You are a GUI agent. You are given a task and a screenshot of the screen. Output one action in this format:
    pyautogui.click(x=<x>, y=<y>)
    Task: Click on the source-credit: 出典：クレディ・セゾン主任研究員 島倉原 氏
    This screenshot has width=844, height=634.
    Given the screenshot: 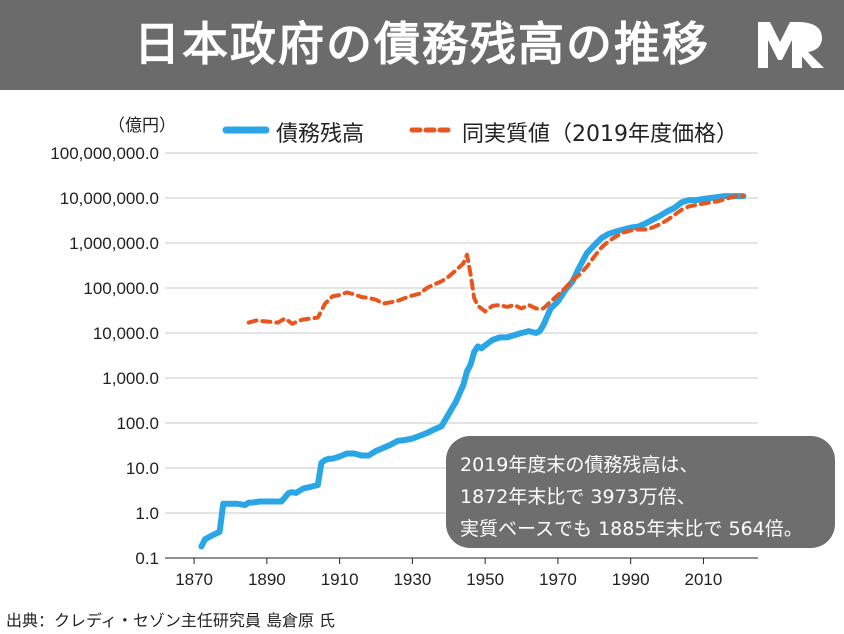 What is the action you would take?
    pyautogui.click(x=171, y=620)
    